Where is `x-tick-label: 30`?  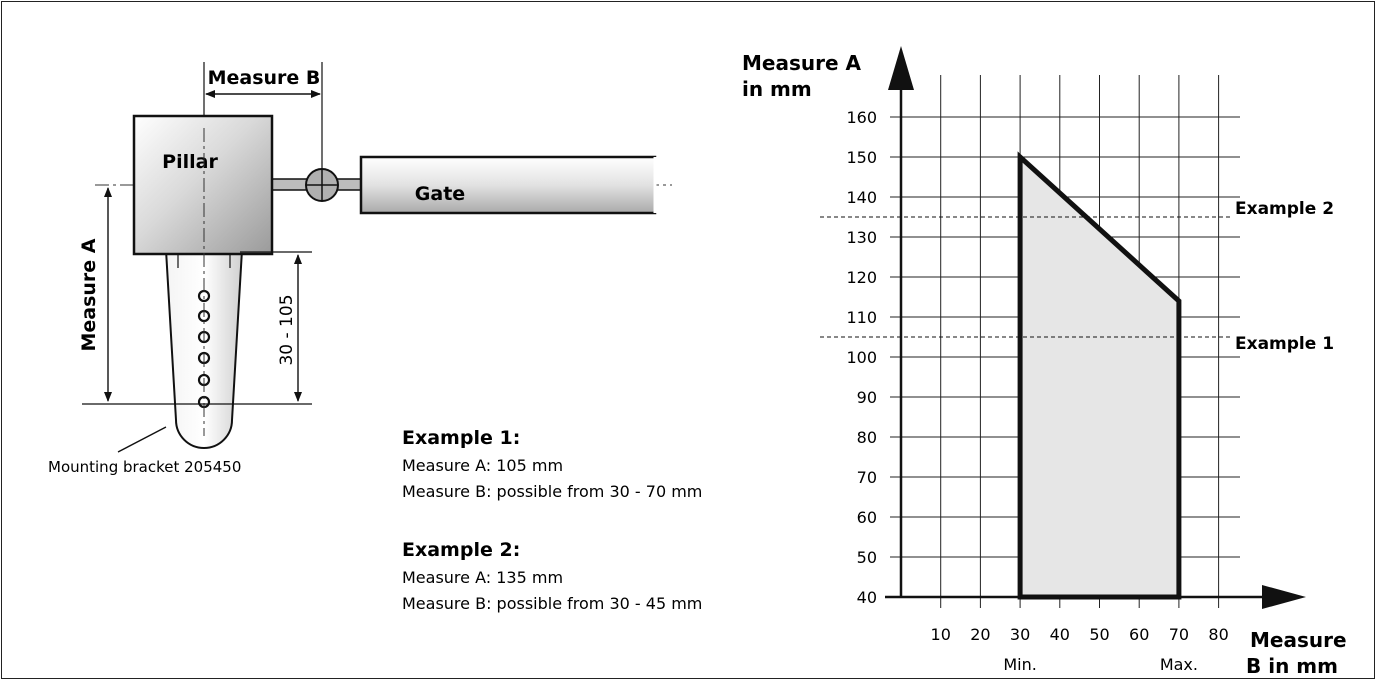 x-tick-label: 30 is located at coordinates (1020, 634).